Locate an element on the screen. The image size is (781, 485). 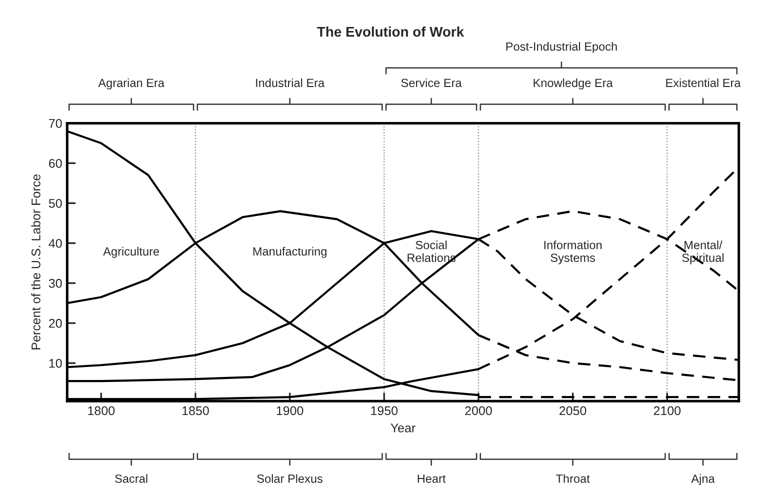
y-axis-title: Percent of the U.S. Labor Force is located at coordinates (35, 262).